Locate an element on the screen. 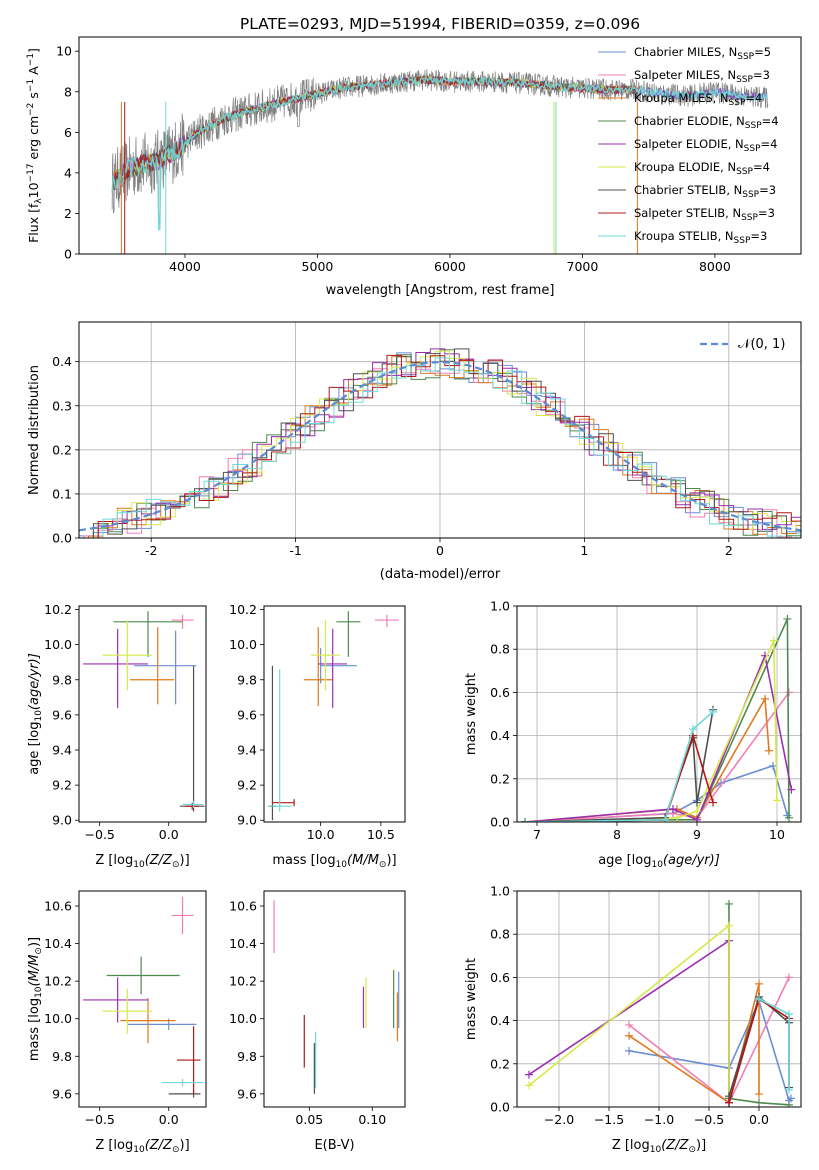  spectrum-xlabel-part: wavelength [Angstrom, rest frame] is located at coordinates (440, 290).